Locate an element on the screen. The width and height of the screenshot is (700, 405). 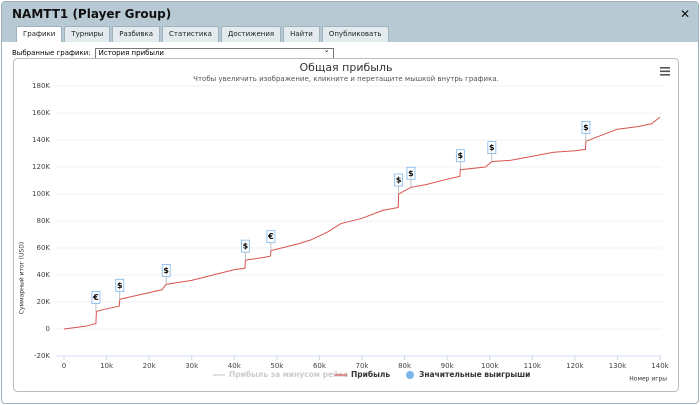
chart-title: Общая прибыль is located at coordinates (346, 67).